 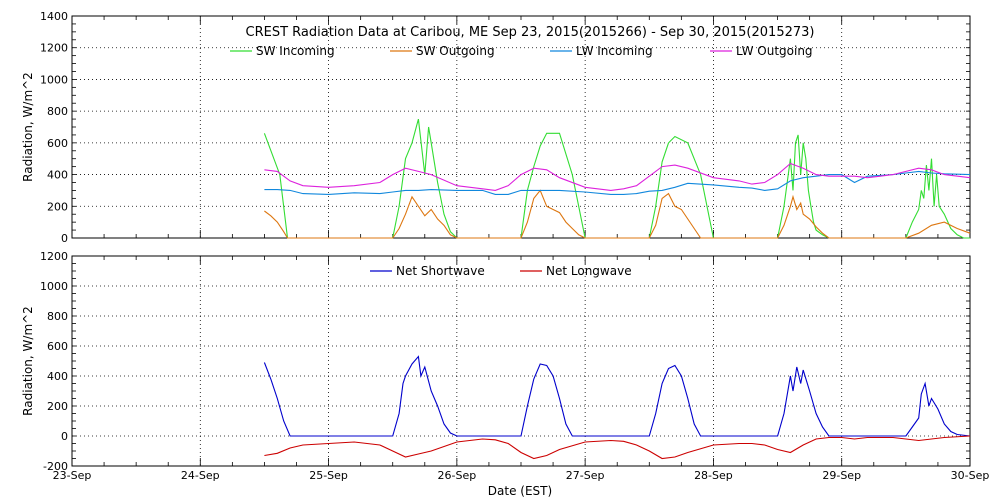 What do you see at coordinates (585, 475) in the screenshot?
I see `x-tick-label: 27-Sep` at bounding box center [585, 475].